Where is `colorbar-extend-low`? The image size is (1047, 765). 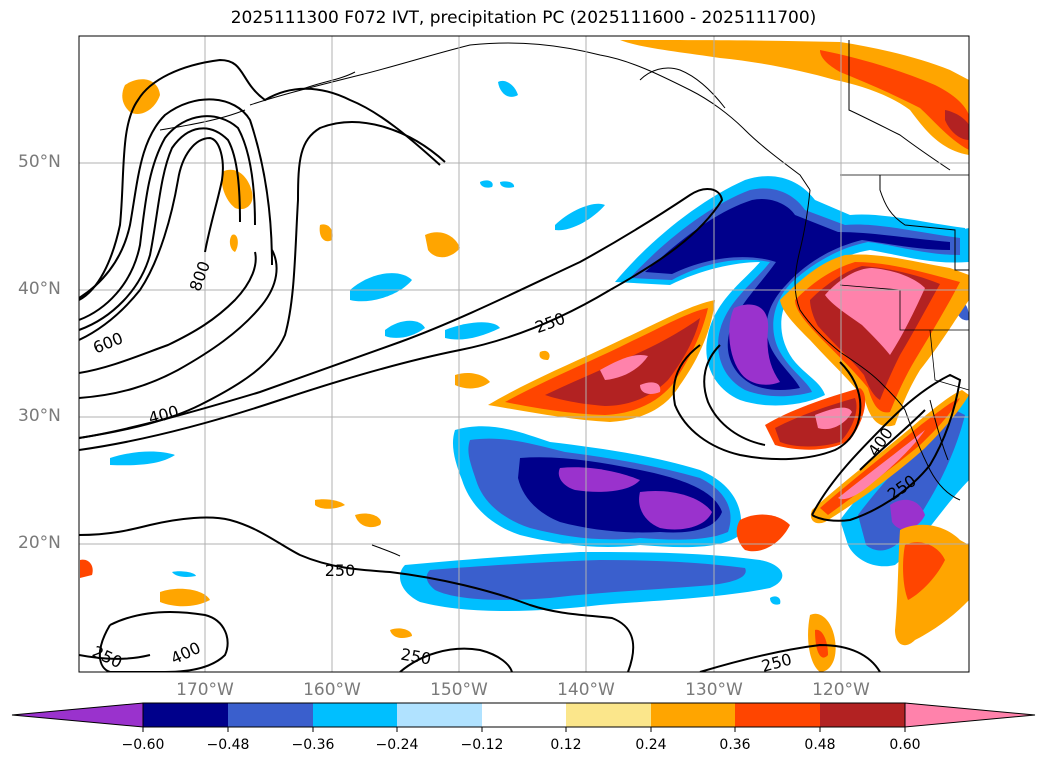 colorbar-extend-low is located at coordinates (77, 715).